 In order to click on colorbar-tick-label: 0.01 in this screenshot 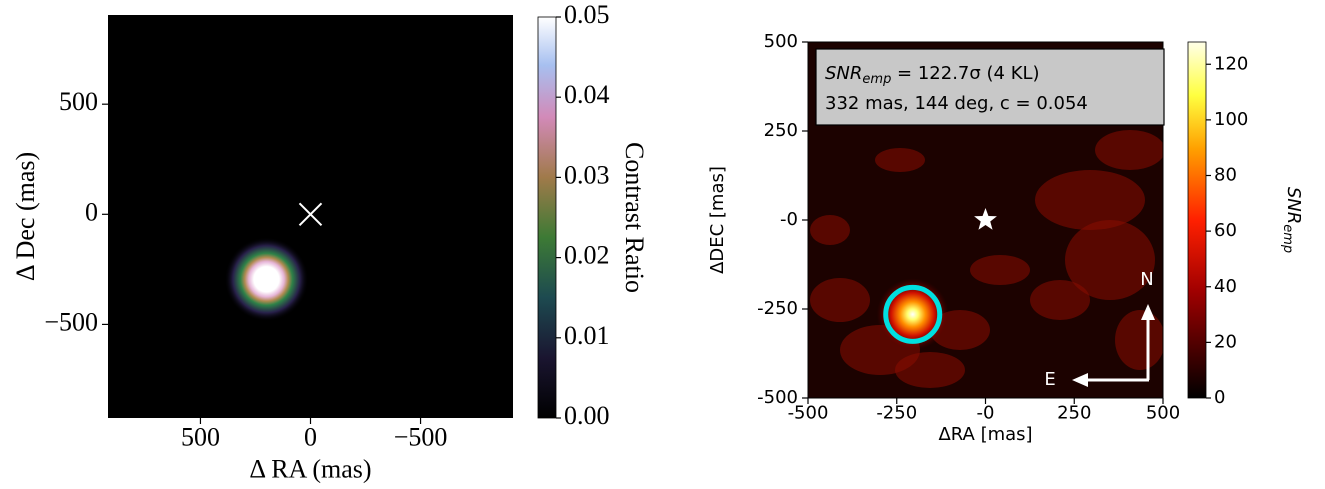, I will do `click(587, 335)`.